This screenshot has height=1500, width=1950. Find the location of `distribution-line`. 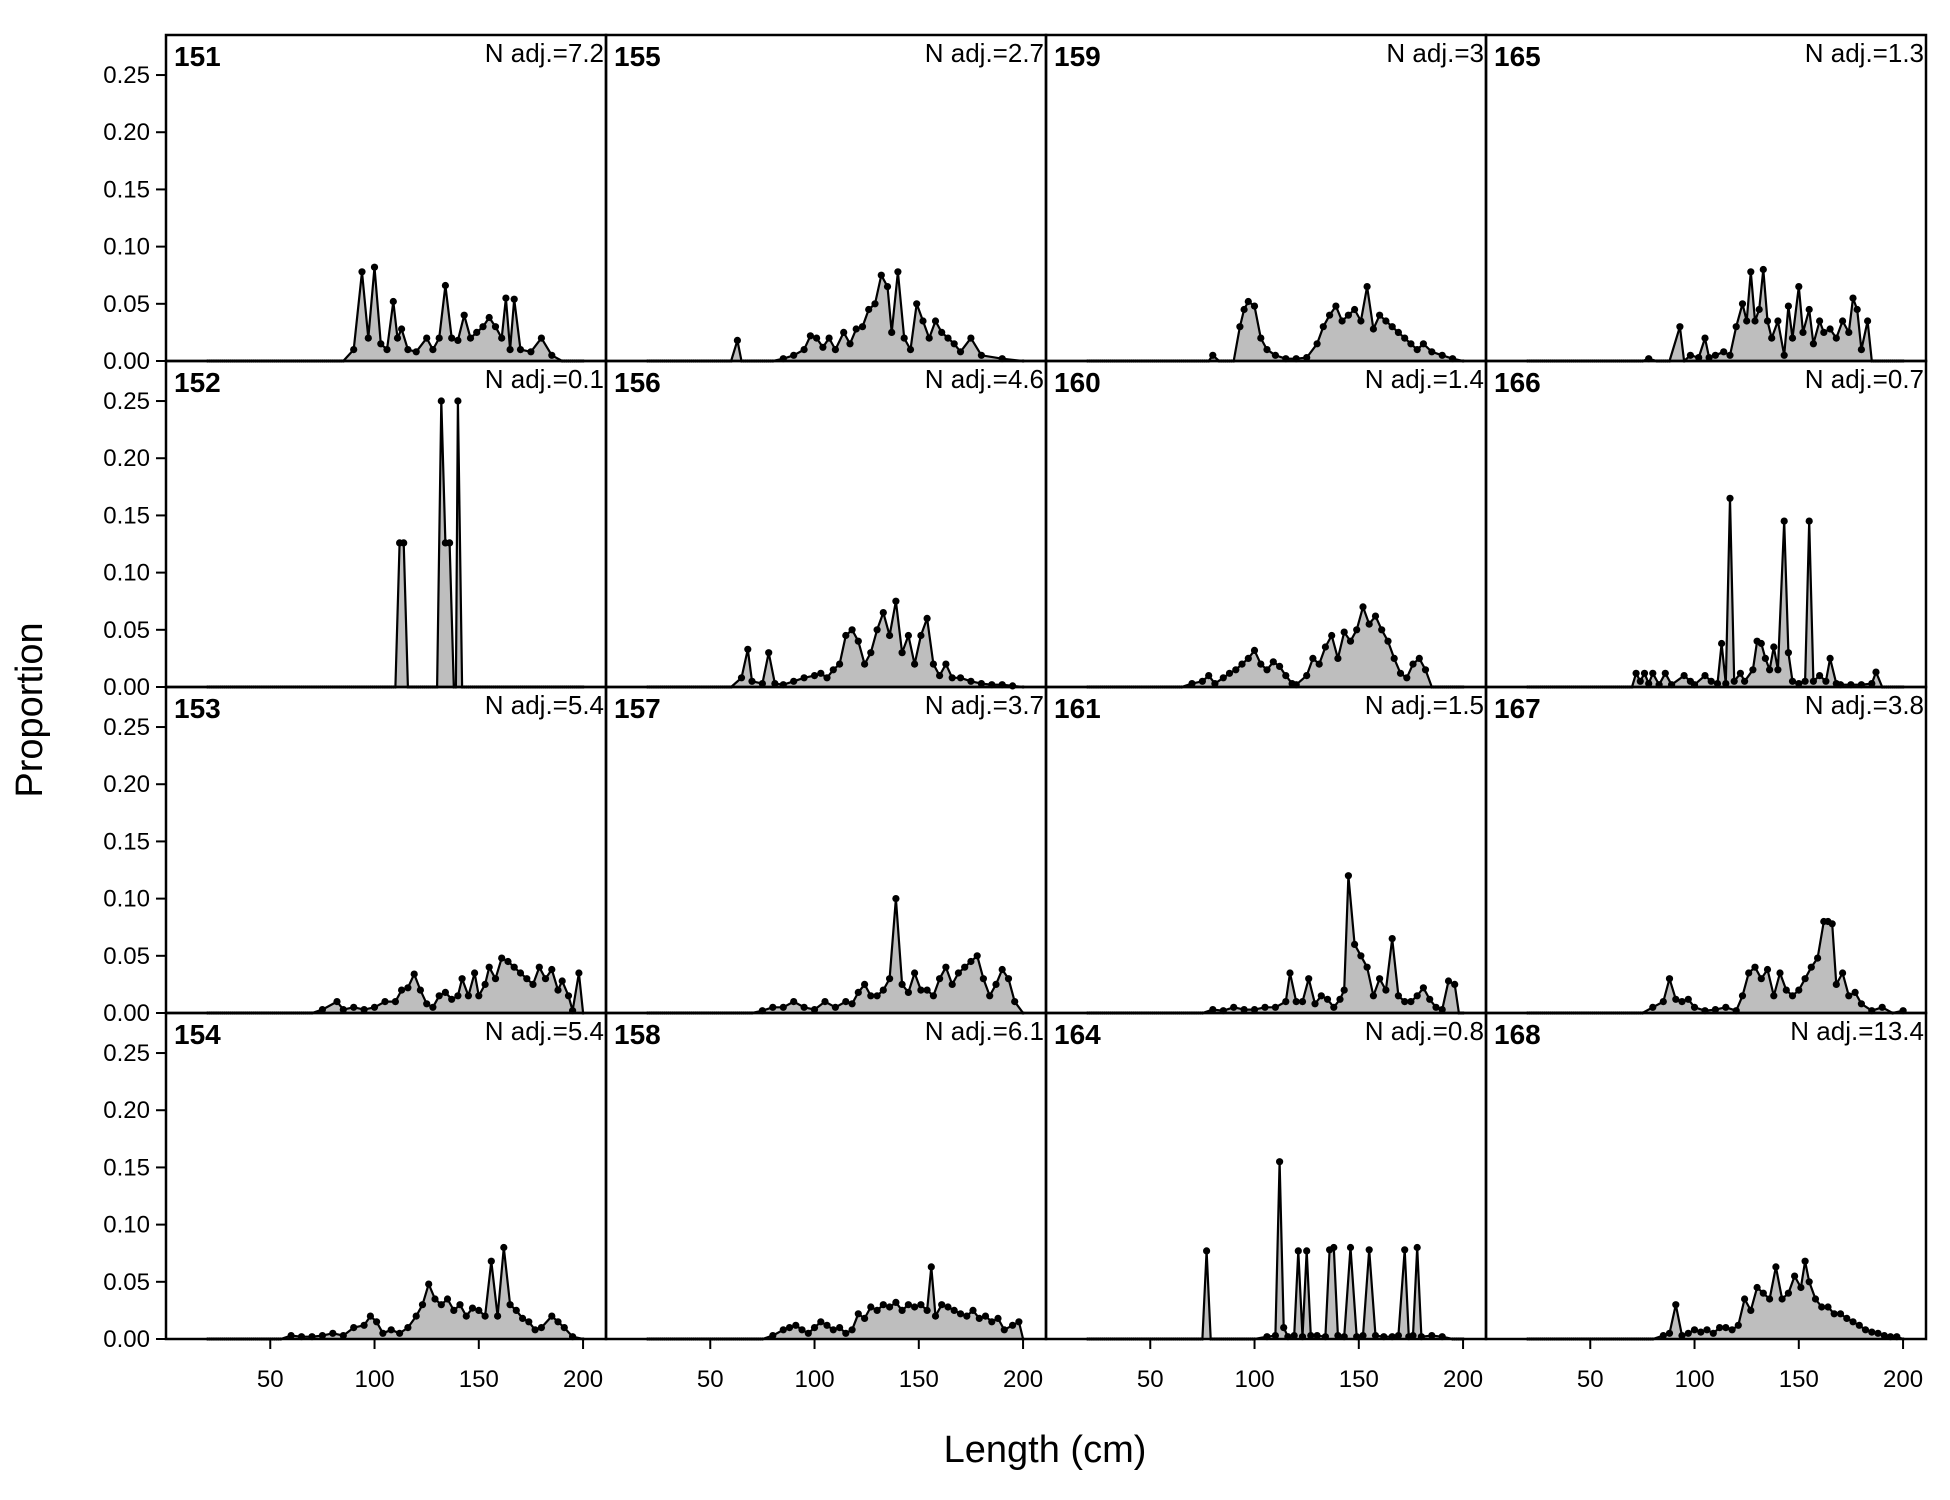

distribution-line is located at coordinates (1275, 944).